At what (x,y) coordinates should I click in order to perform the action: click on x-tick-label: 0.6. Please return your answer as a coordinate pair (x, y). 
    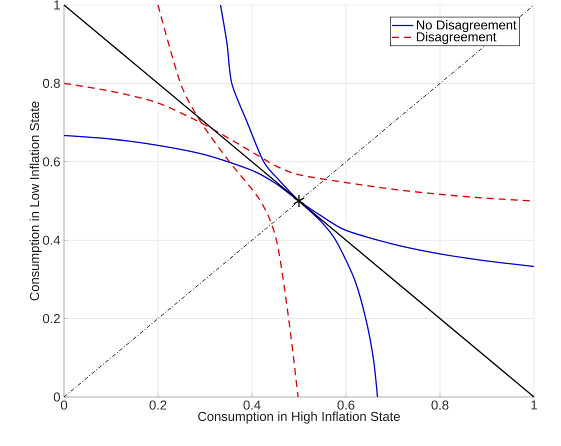
    Looking at the image, I should click on (346, 405).